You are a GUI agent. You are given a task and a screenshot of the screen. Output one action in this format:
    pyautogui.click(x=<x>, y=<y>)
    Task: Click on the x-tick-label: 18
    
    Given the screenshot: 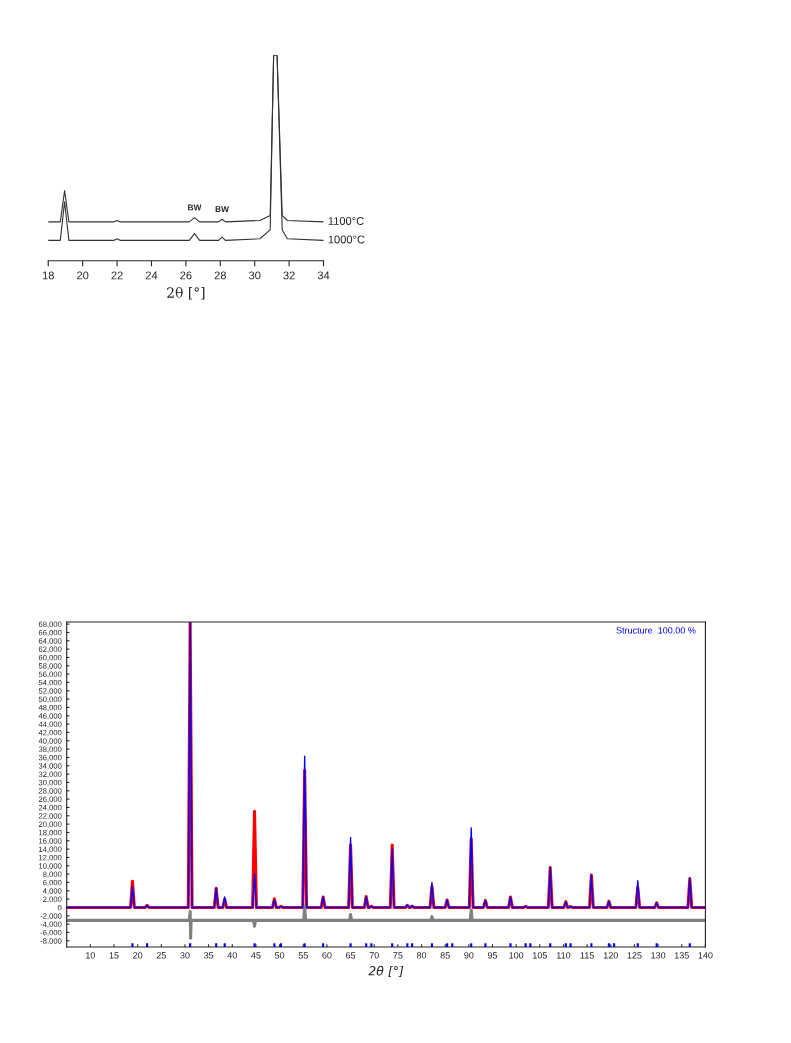 What is the action you would take?
    pyautogui.click(x=48, y=275)
    